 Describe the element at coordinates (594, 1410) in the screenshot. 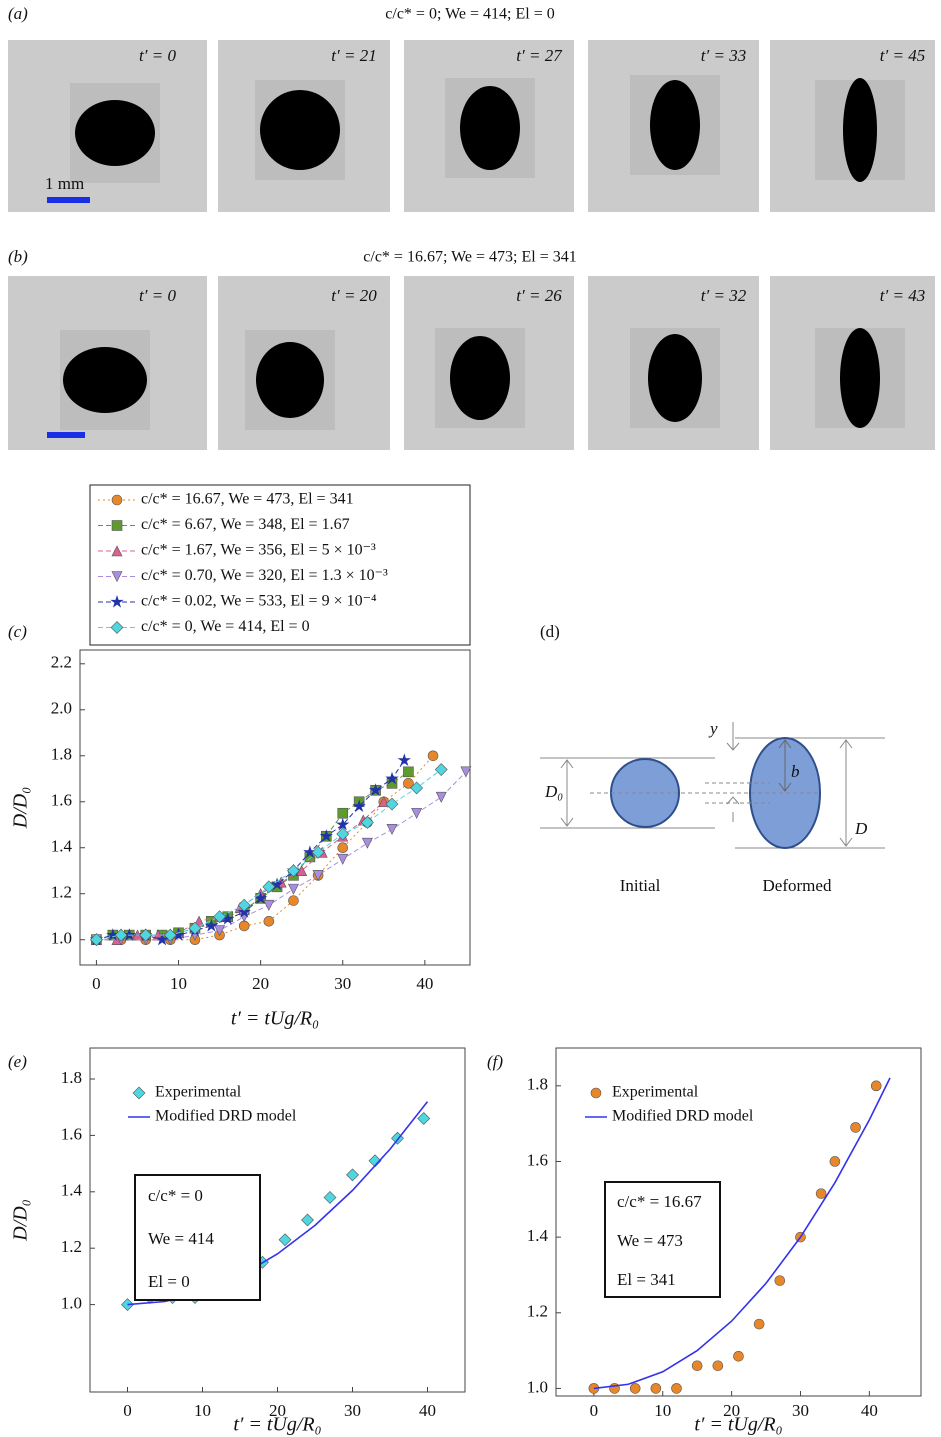

I see `x-tick-label: 0` at that location.